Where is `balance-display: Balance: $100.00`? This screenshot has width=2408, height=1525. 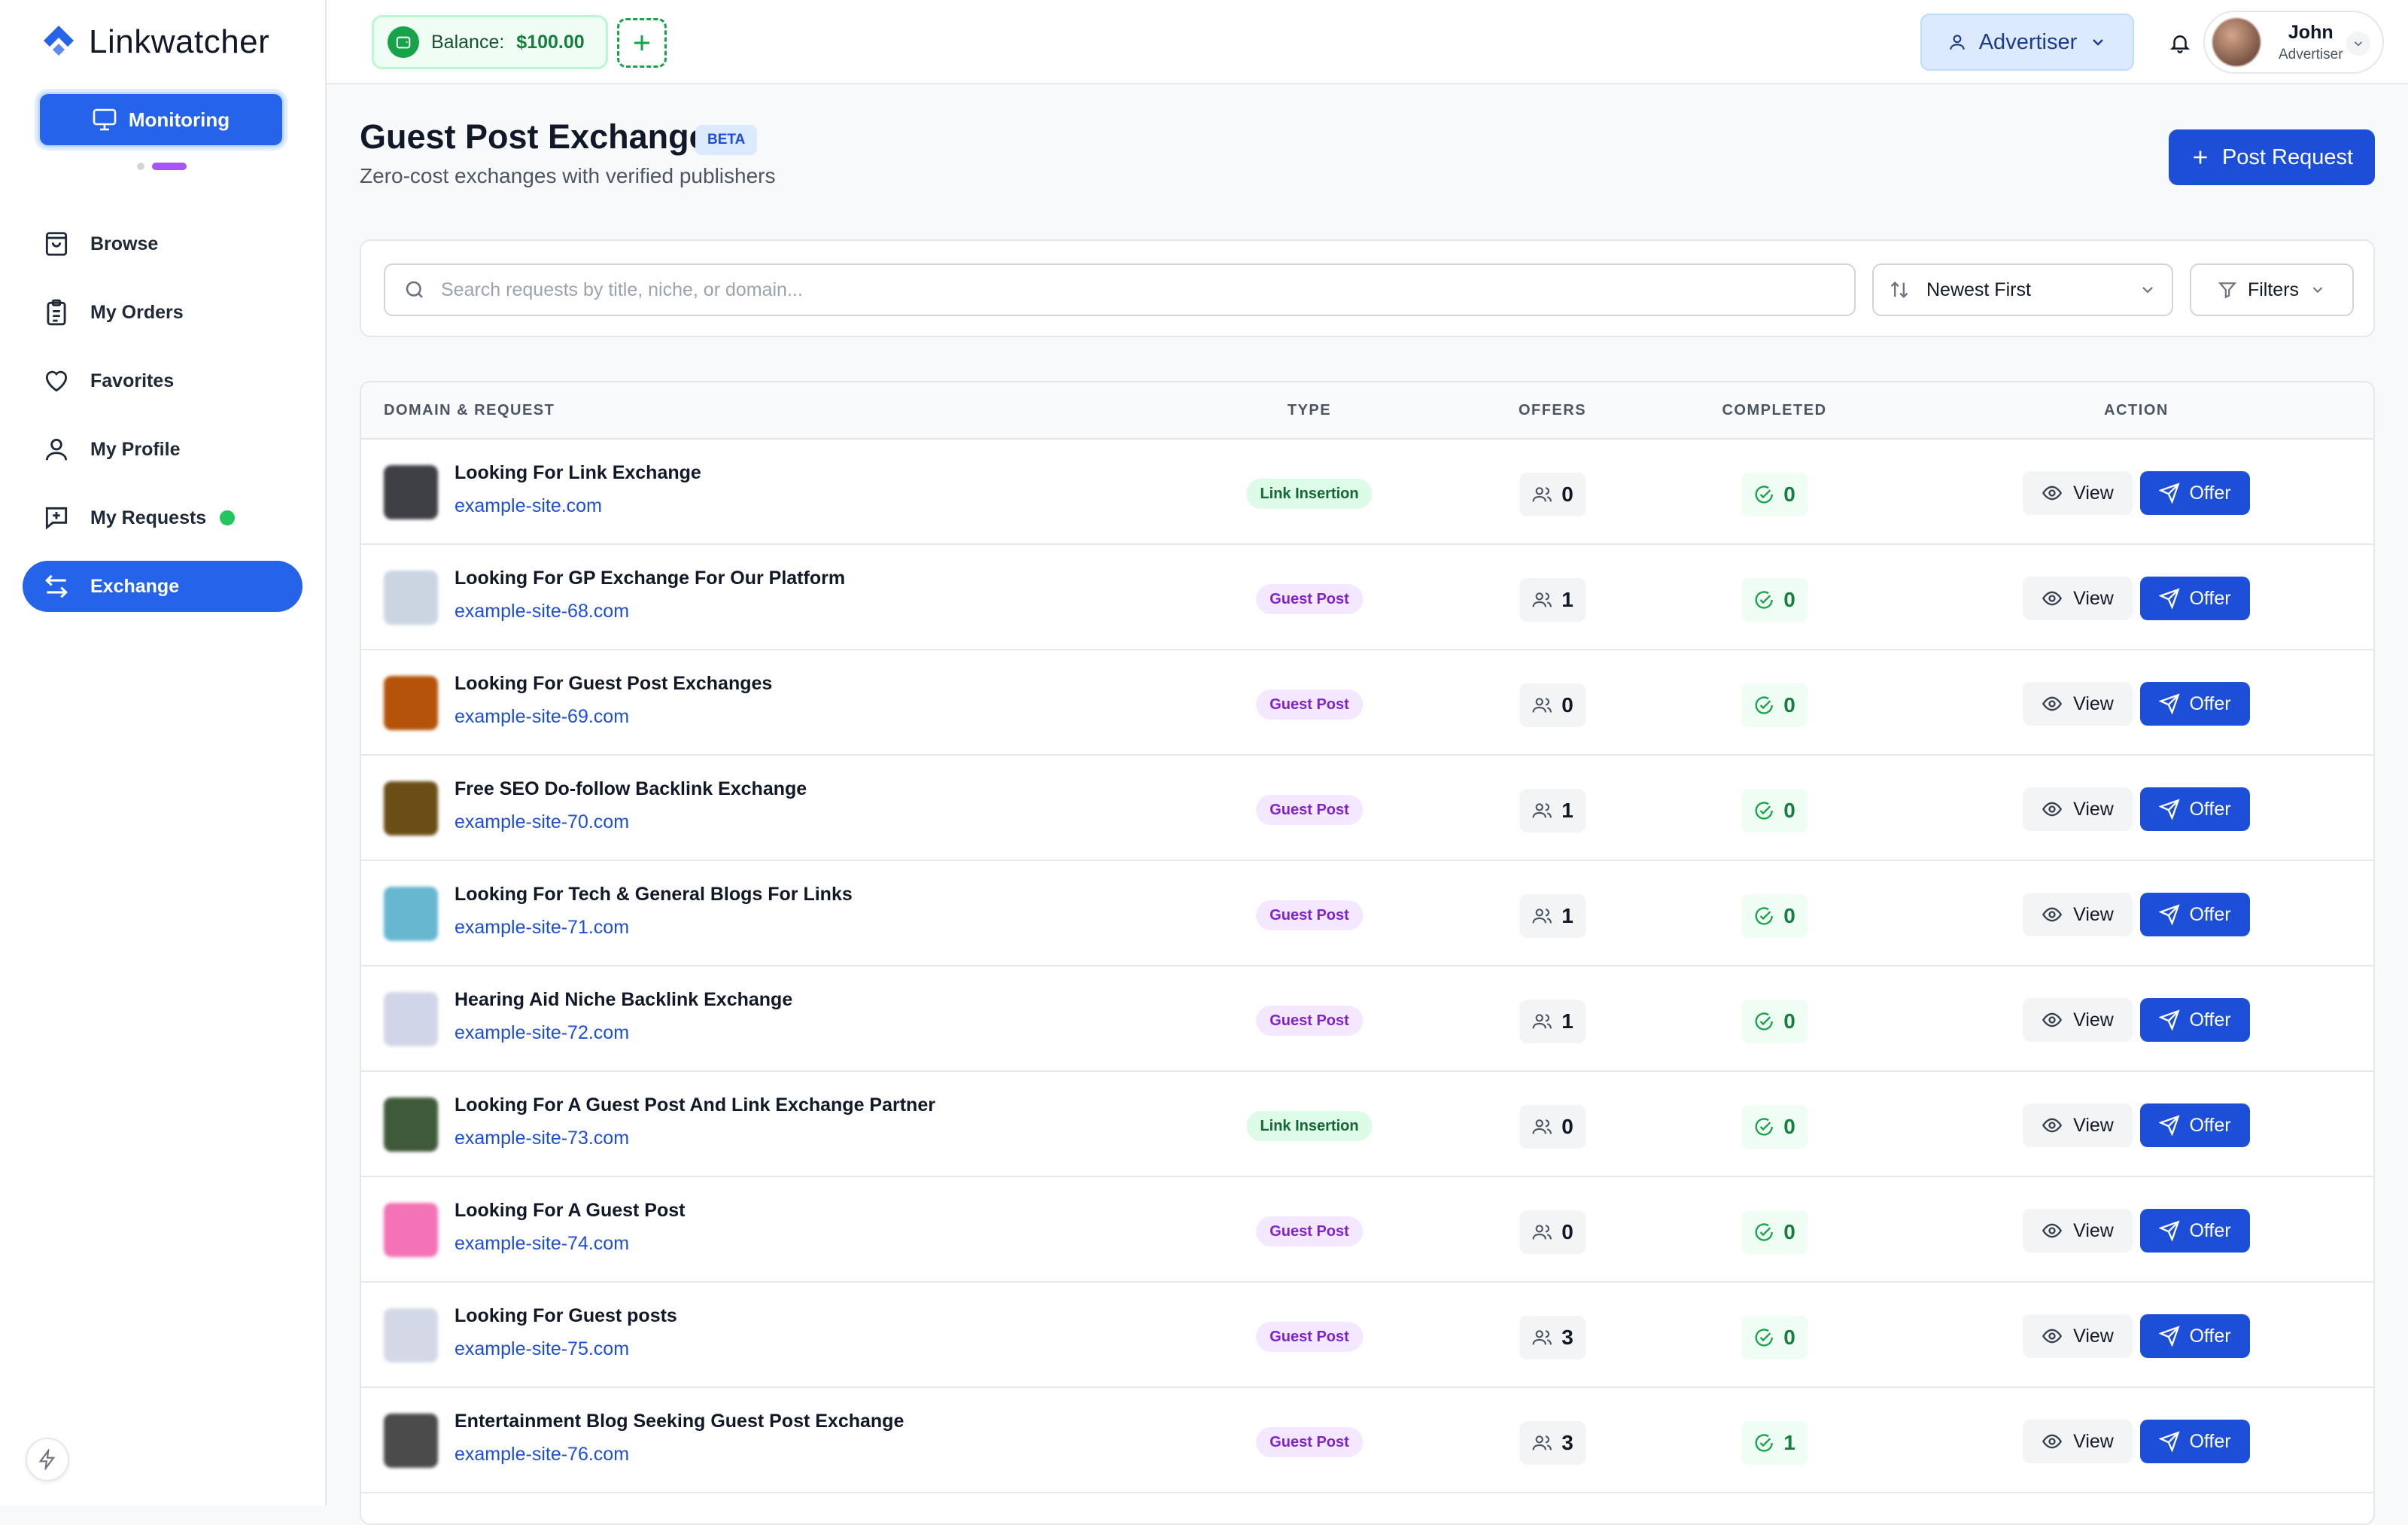
balance-display: Balance: $100.00 is located at coordinates (490, 42).